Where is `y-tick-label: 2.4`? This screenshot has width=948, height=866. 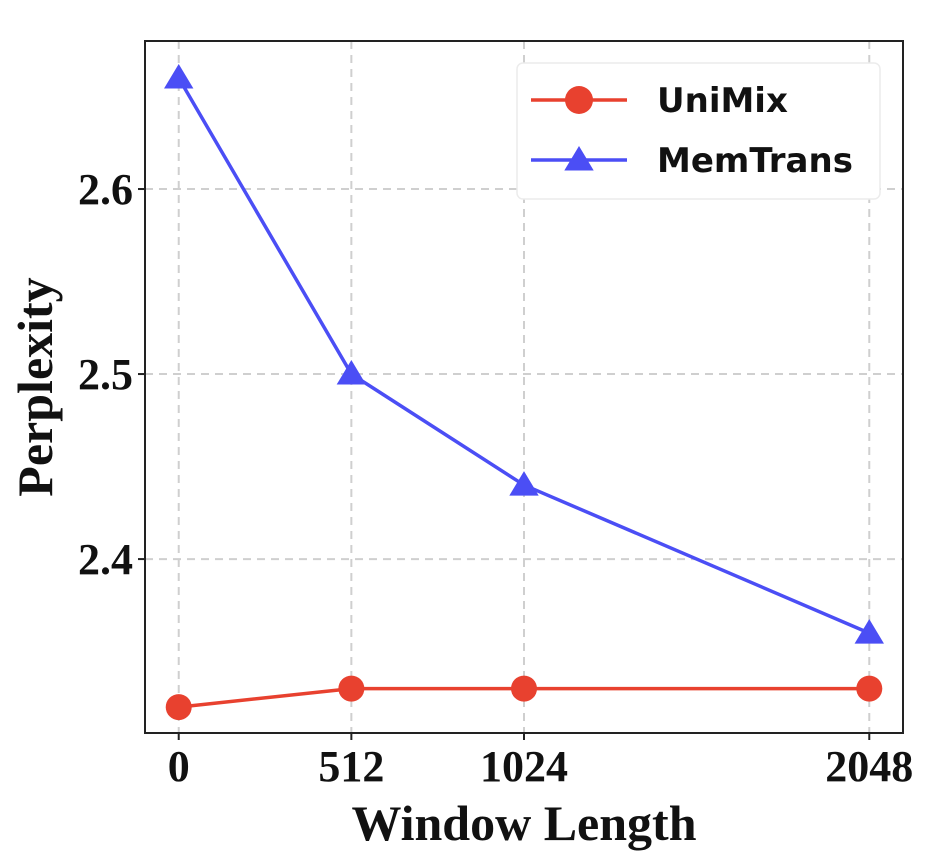 y-tick-label: 2.4 is located at coordinates (105, 559).